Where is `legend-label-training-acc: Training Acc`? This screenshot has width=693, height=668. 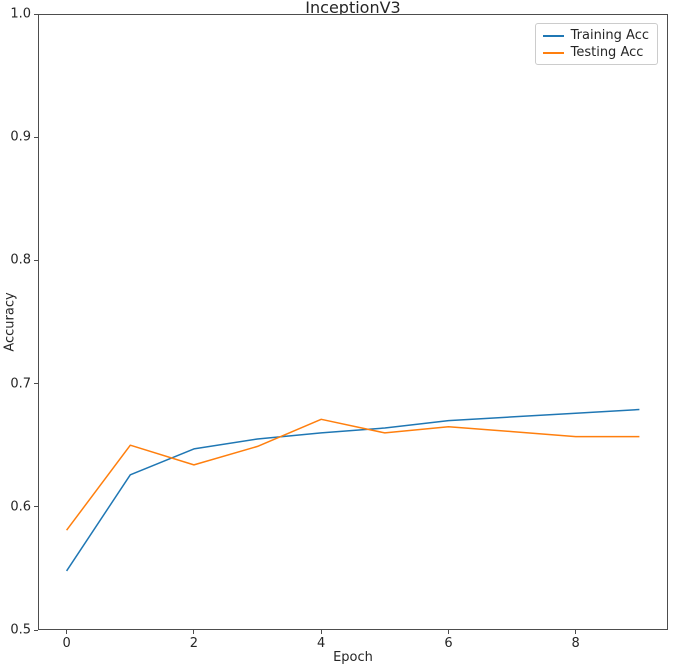 legend-label-training-acc: Training Acc is located at coordinates (609, 35).